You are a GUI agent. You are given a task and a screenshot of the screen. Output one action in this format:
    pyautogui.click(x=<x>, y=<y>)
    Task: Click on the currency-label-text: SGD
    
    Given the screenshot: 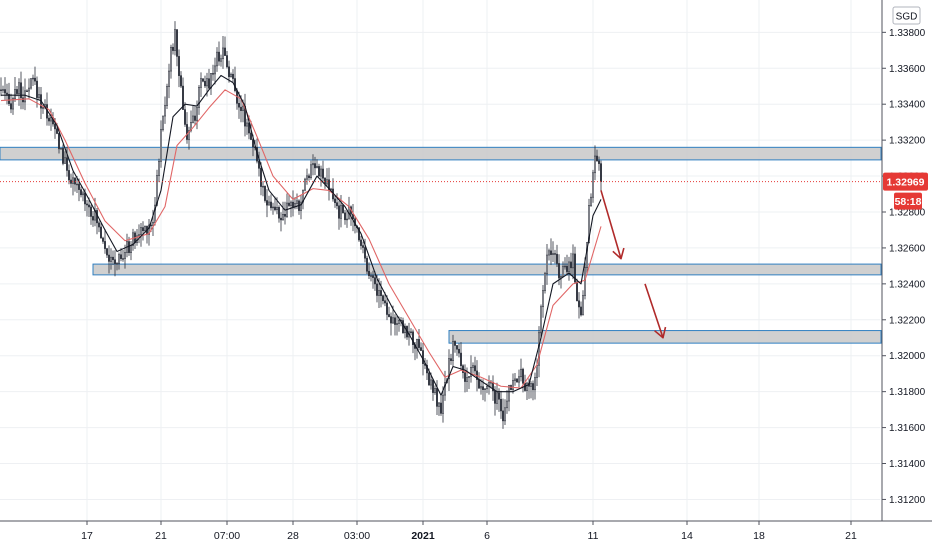 What is the action you would take?
    pyautogui.click(x=907, y=17)
    